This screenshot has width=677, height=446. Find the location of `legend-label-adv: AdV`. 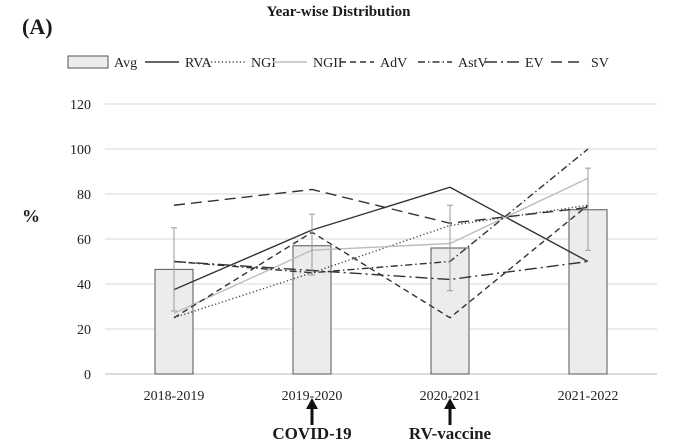

legend-label-adv: AdV is located at coordinates (393, 63).